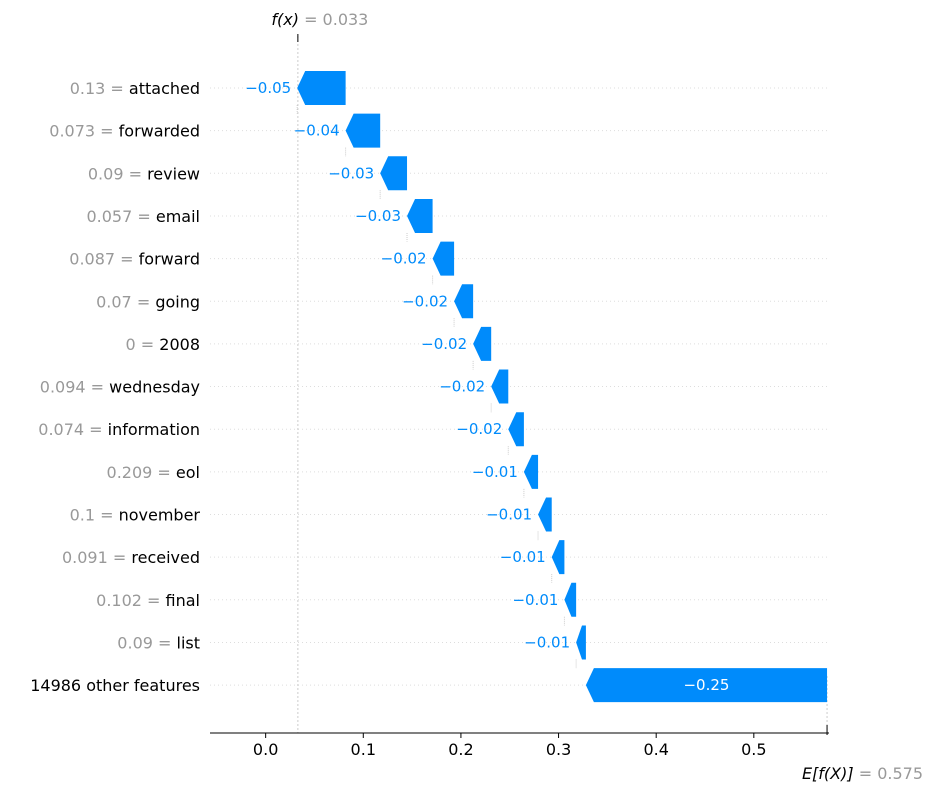 This screenshot has height=793, width=933. What do you see at coordinates (285, 19) in the screenshot?
I see `fx-label: f(x)` at bounding box center [285, 19].